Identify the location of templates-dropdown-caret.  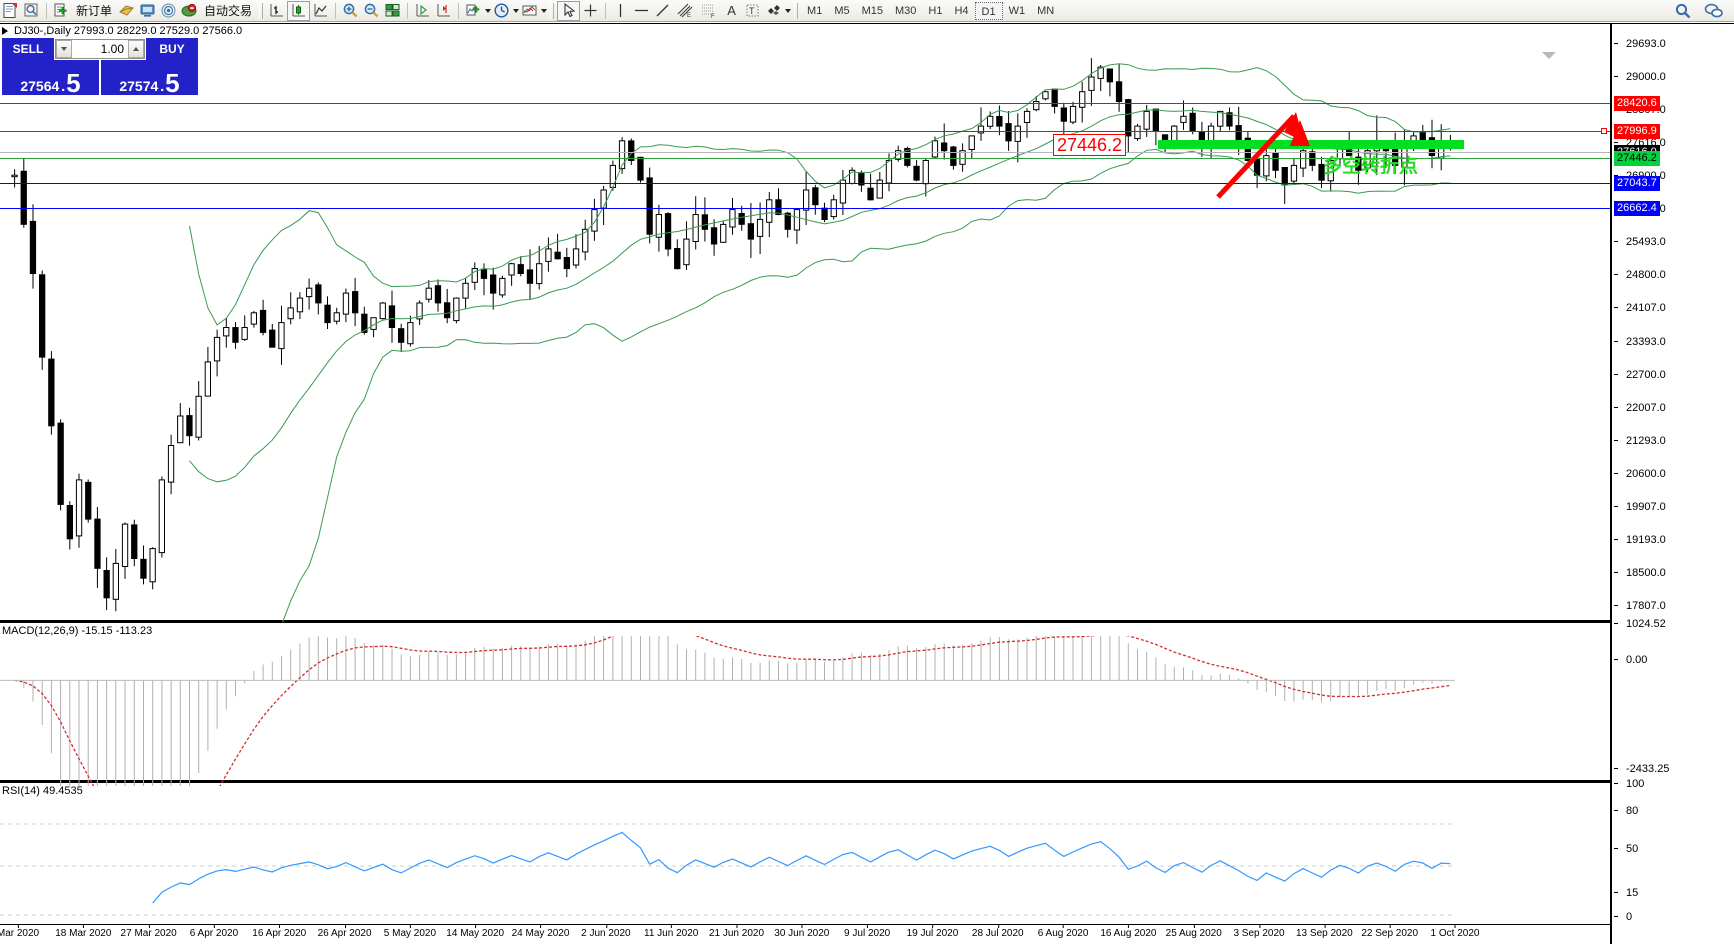
(544, 10).